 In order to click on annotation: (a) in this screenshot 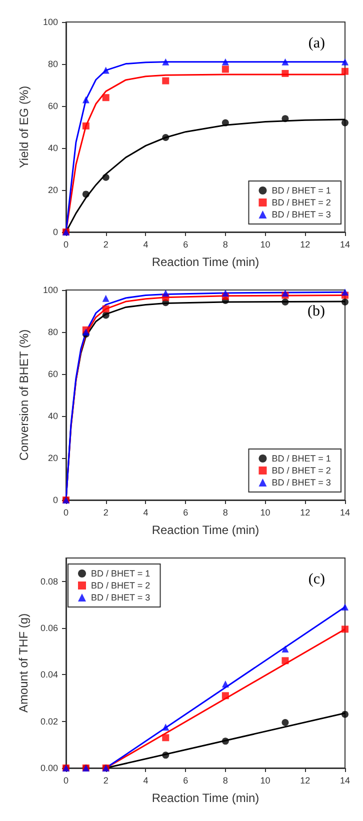, I will do `click(317, 44)`.